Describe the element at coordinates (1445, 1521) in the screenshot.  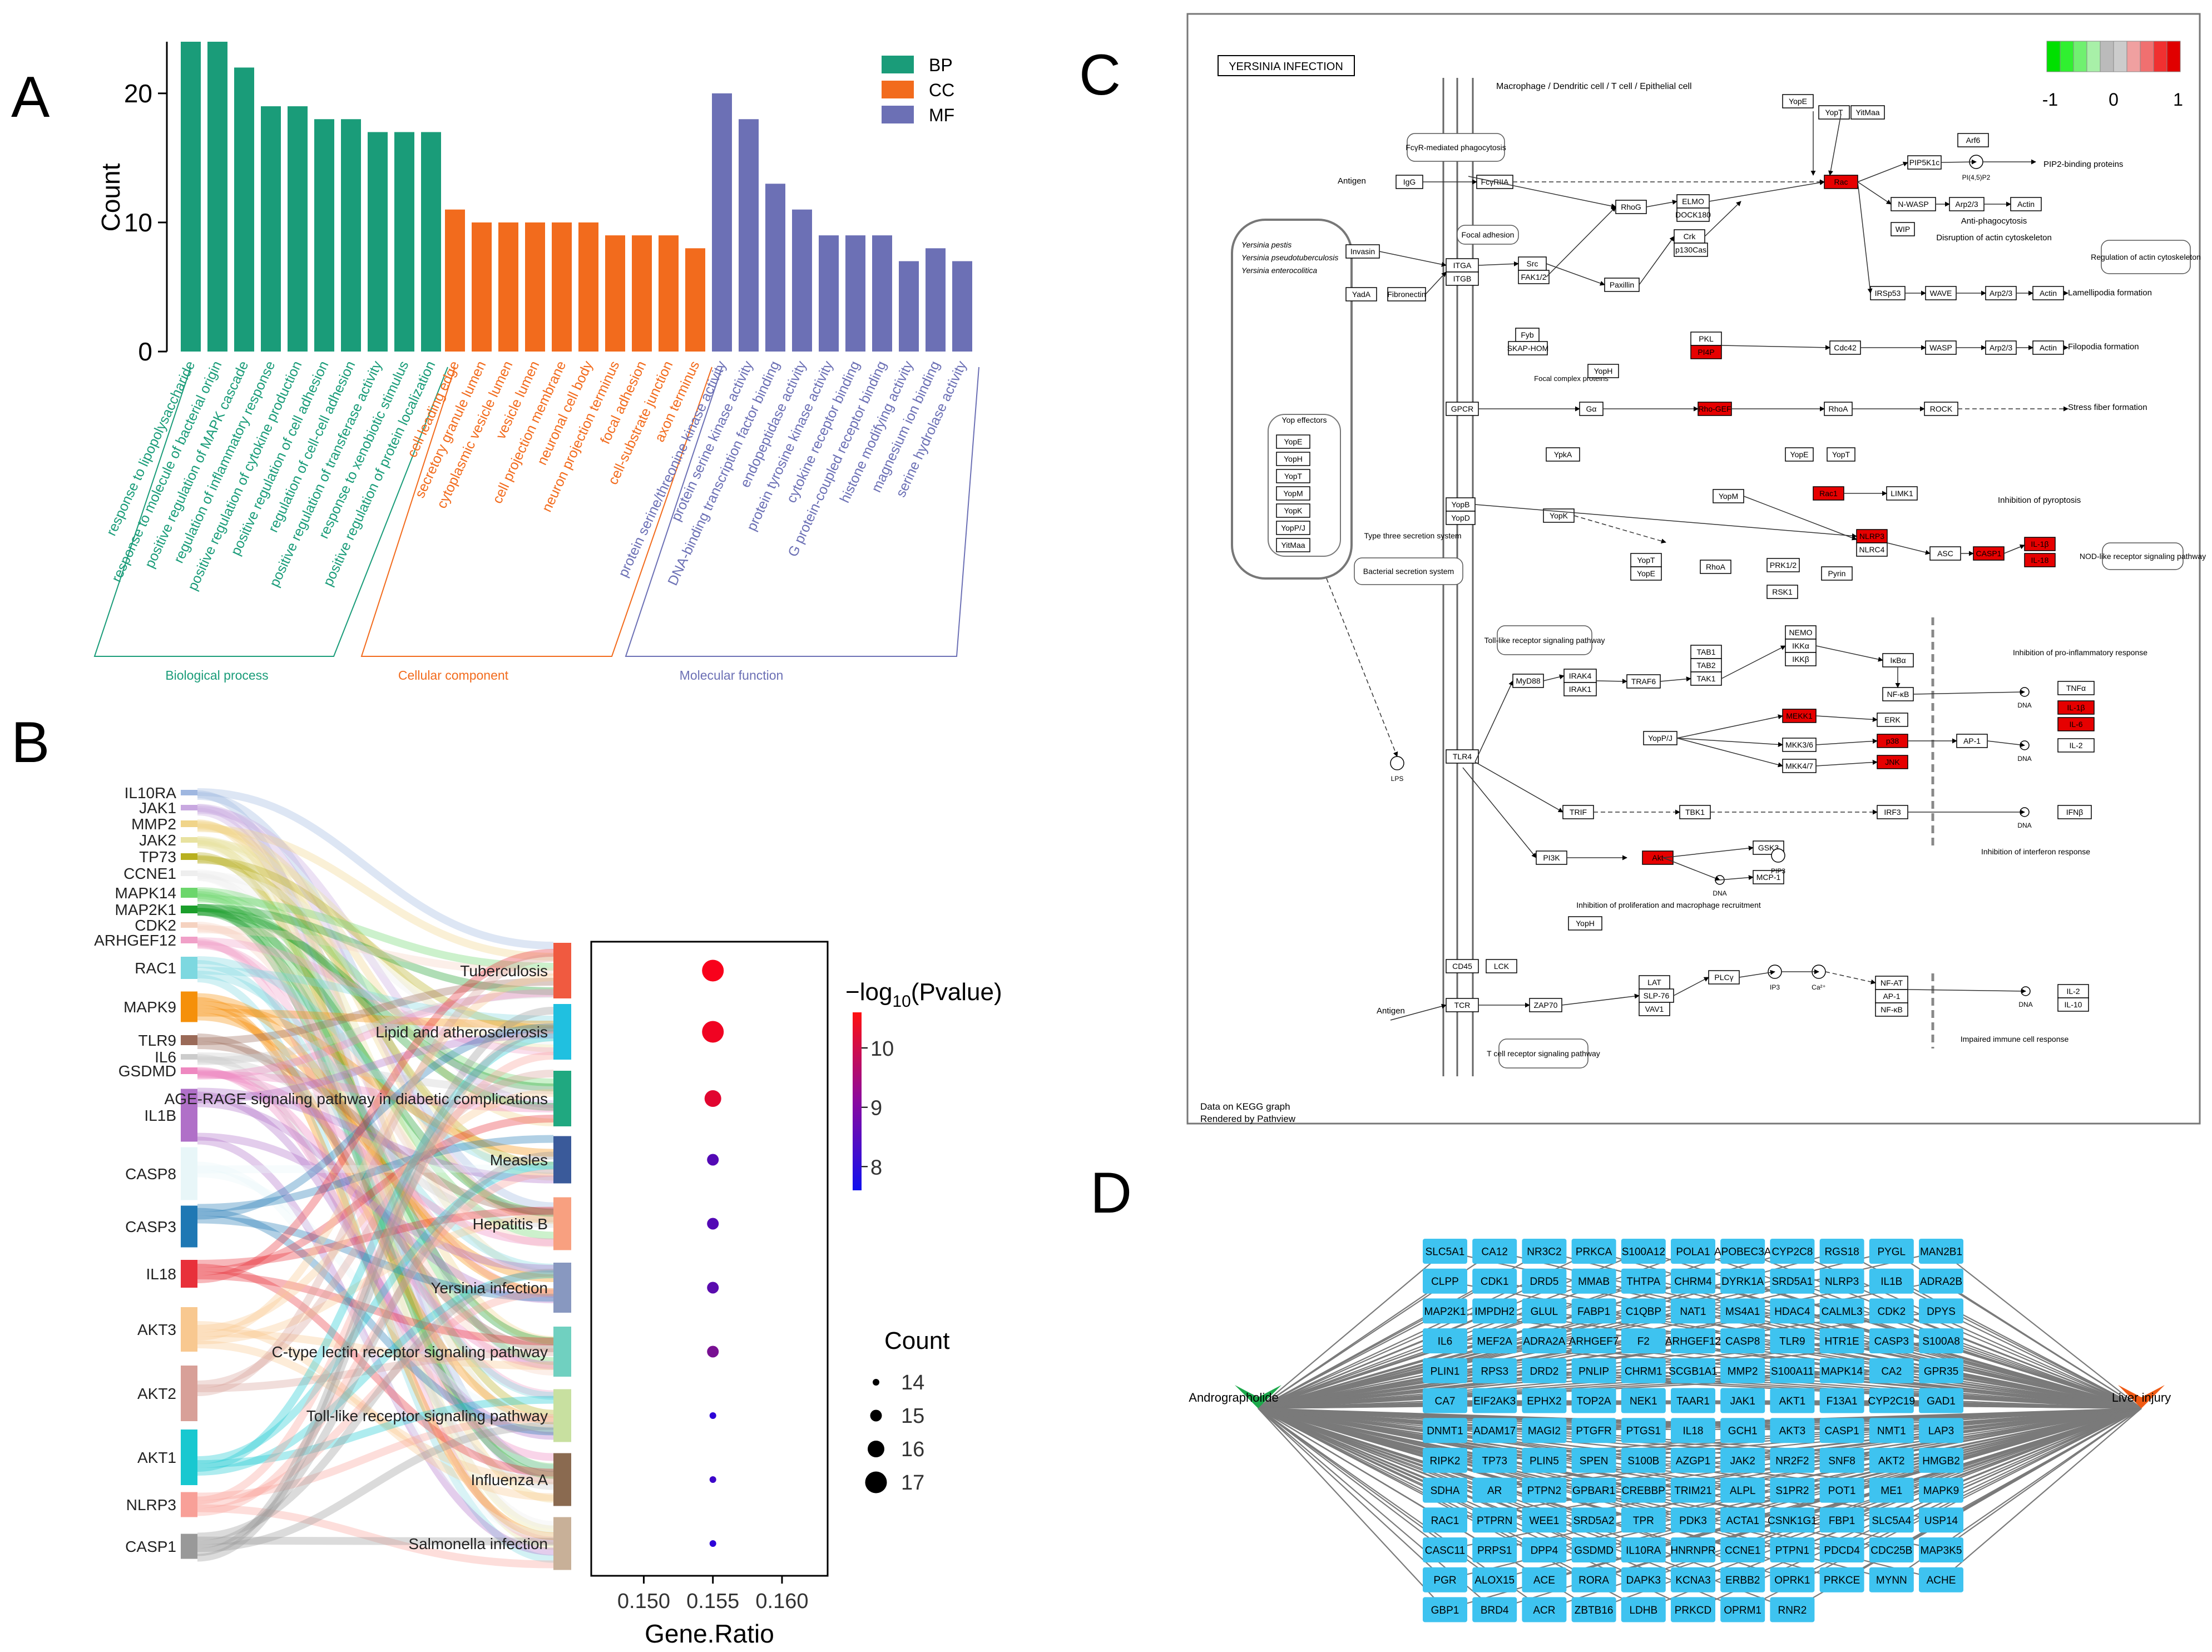
I see `target-node-label: RAC1` at that location.